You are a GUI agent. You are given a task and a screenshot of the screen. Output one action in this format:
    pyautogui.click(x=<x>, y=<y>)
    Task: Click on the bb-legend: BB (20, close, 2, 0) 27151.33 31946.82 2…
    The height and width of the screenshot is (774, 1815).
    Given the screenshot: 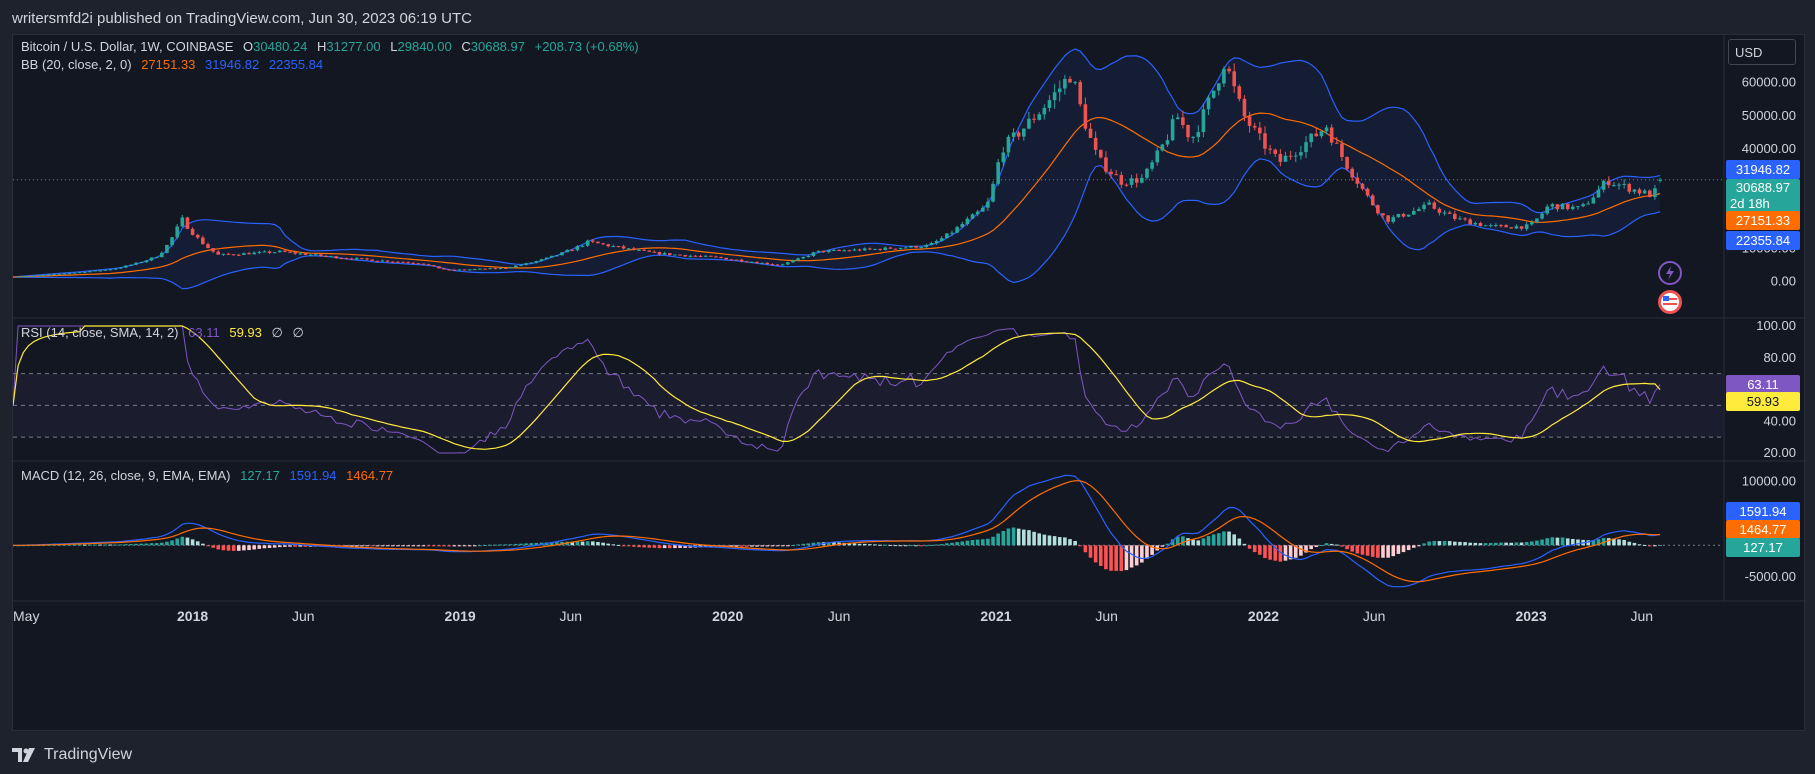 What is the action you would take?
    pyautogui.click(x=175, y=64)
    